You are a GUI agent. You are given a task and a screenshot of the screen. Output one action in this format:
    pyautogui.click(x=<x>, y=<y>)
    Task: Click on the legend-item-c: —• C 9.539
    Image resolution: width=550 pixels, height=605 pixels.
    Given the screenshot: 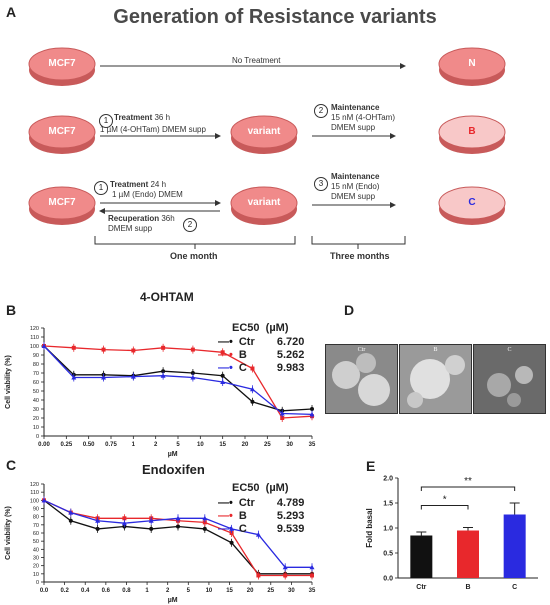 What is the action you would take?
    pyautogui.click(x=261, y=529)
    